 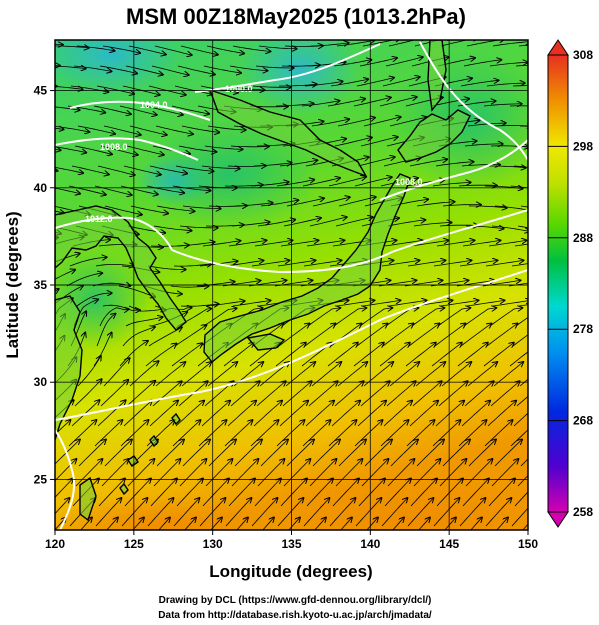 I want to click on colorbar-ticks: 308 298 288 278 268 258, so click(x=570, y=283).